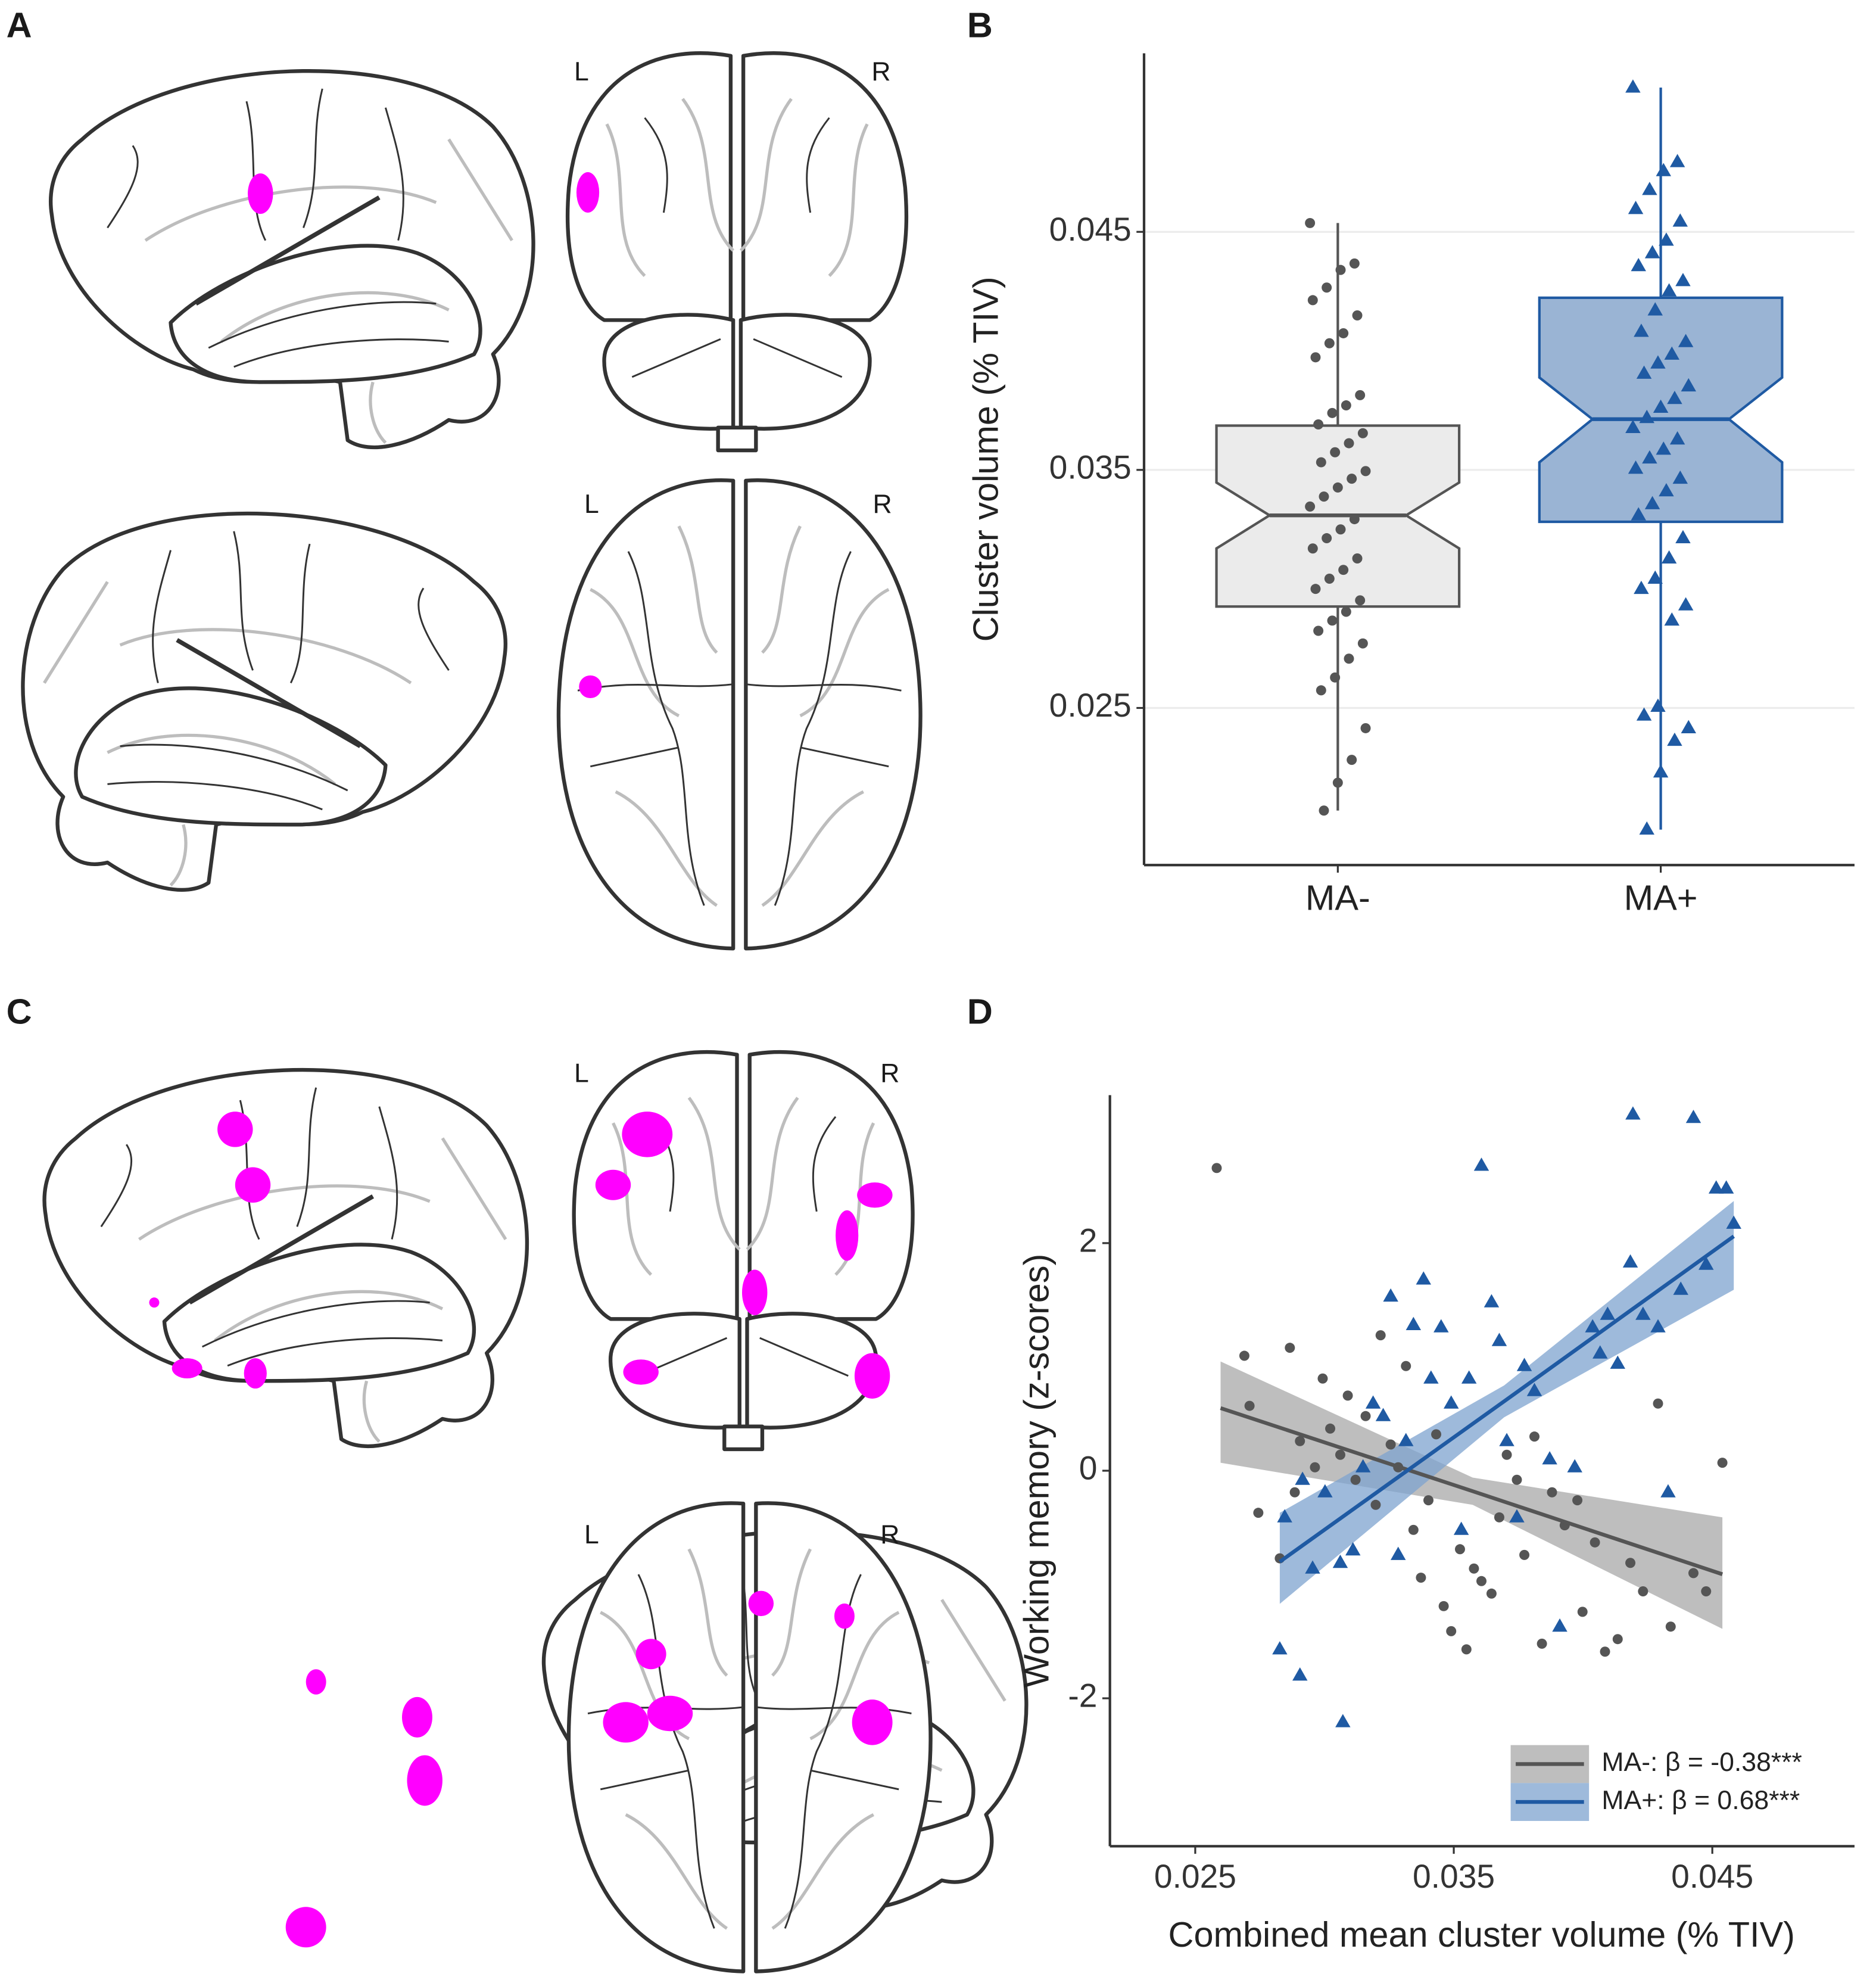 This screenshot has height=1983, width=1876. What do you see at coordinates (1471, 1495) in the screenshot?
I see `confidence-band` at bounding box center [1471, 1495].